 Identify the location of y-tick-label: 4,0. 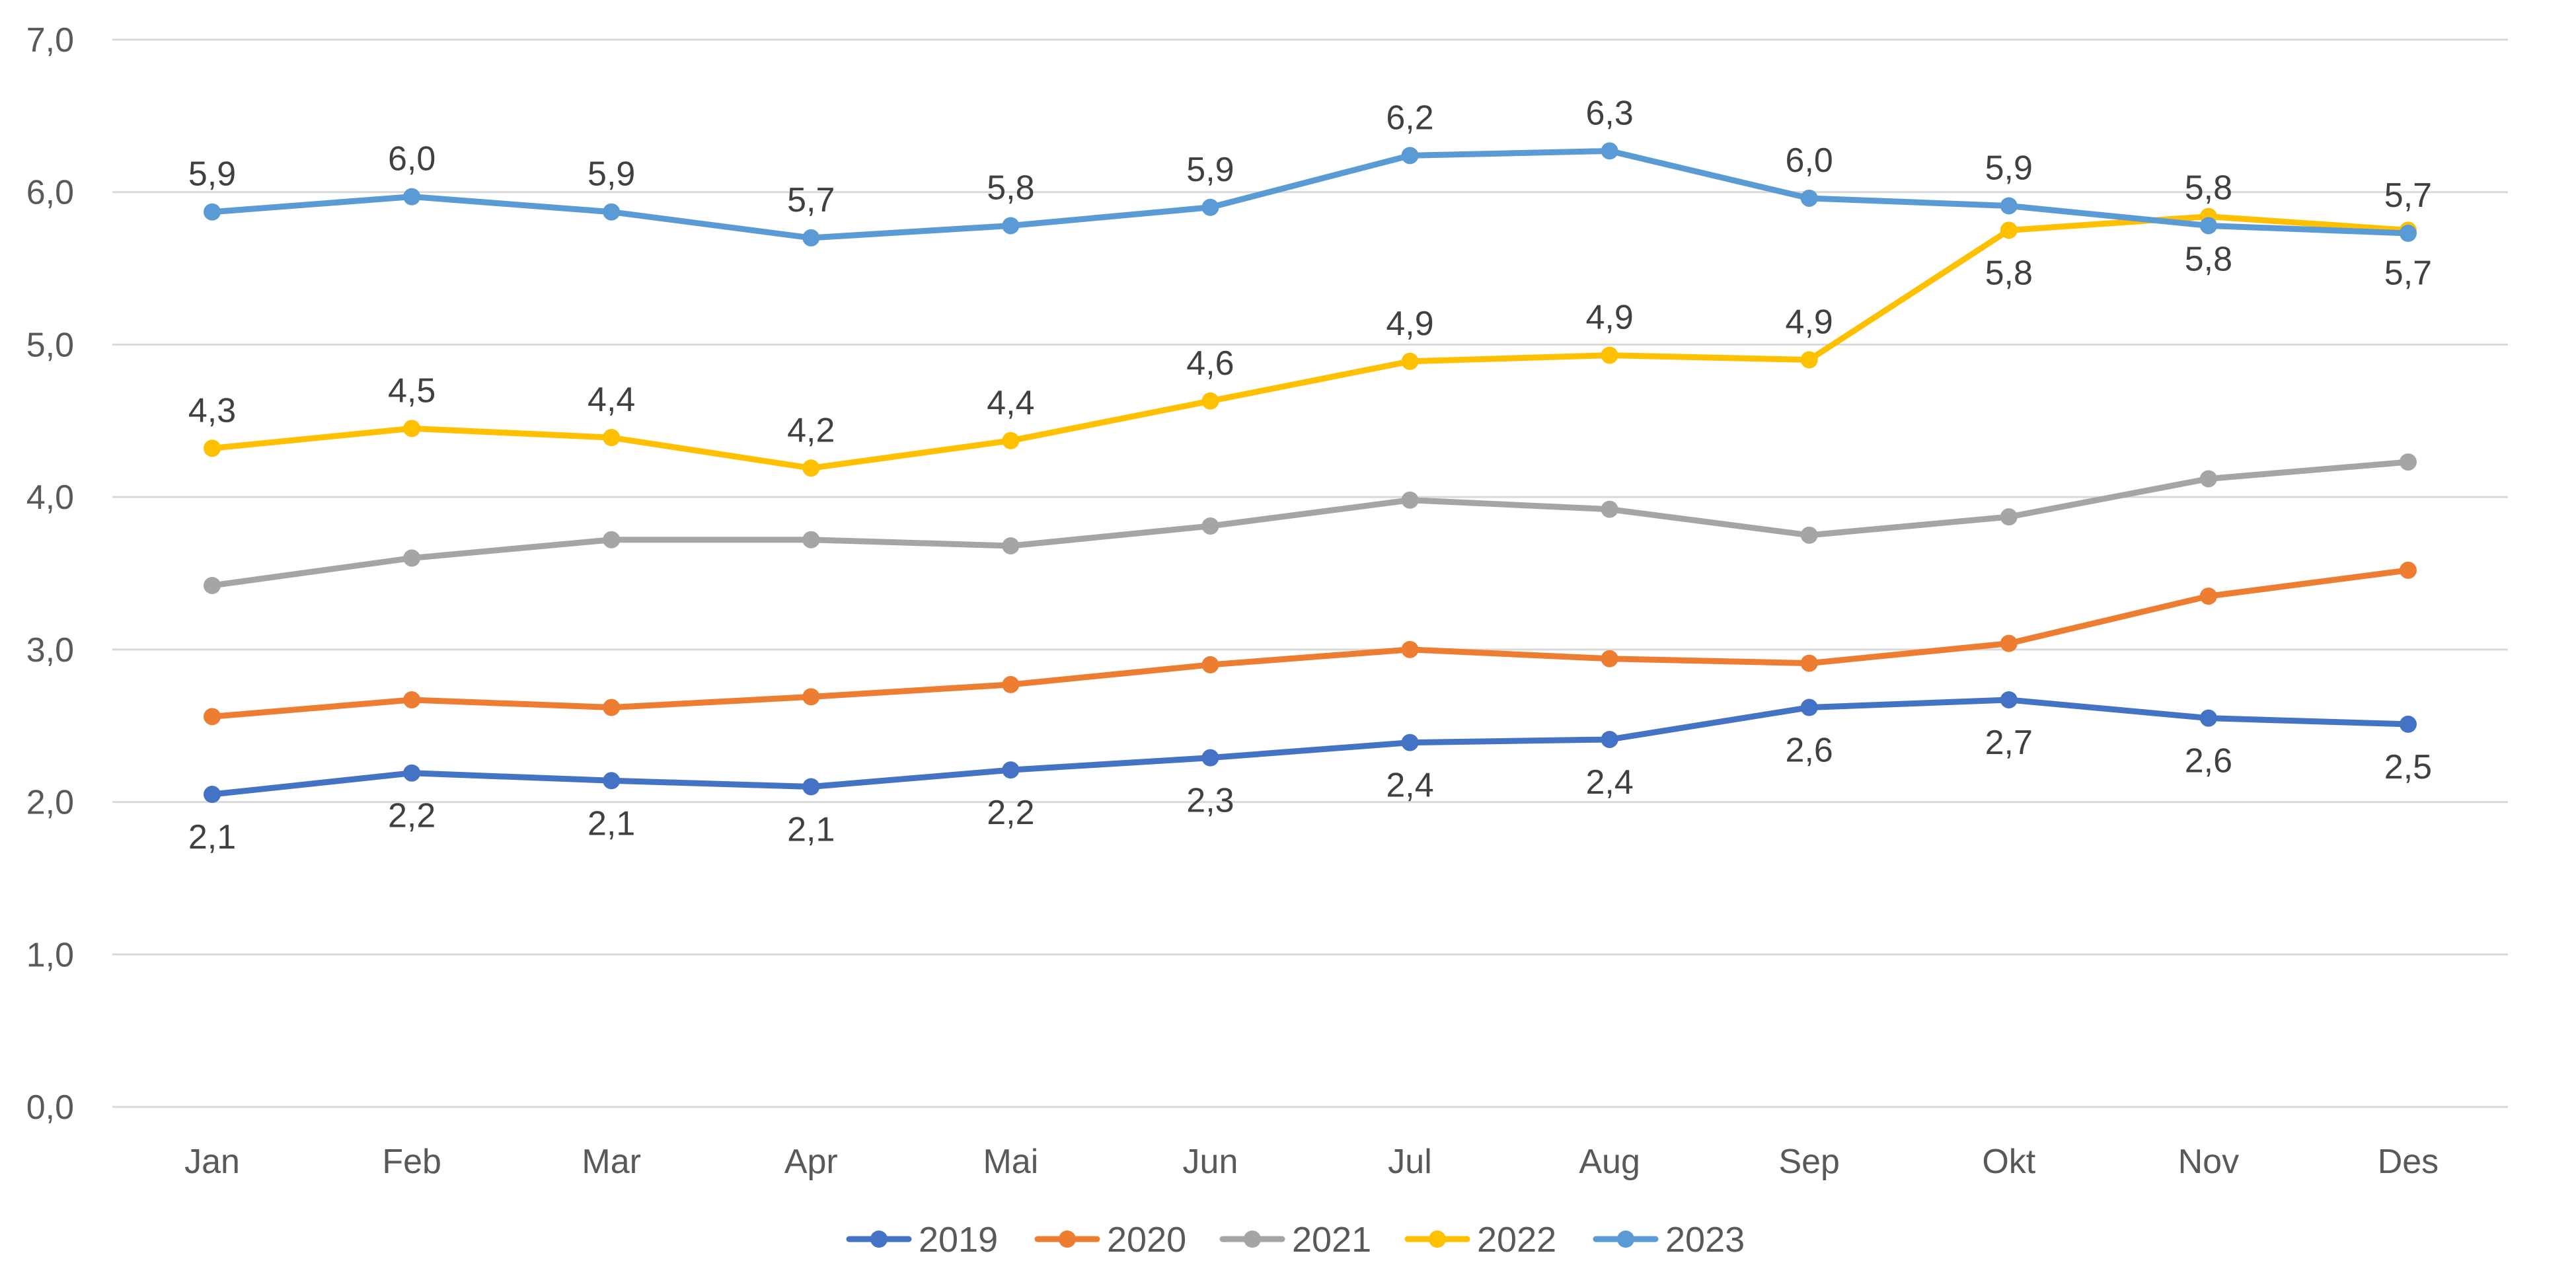
(50, 498).